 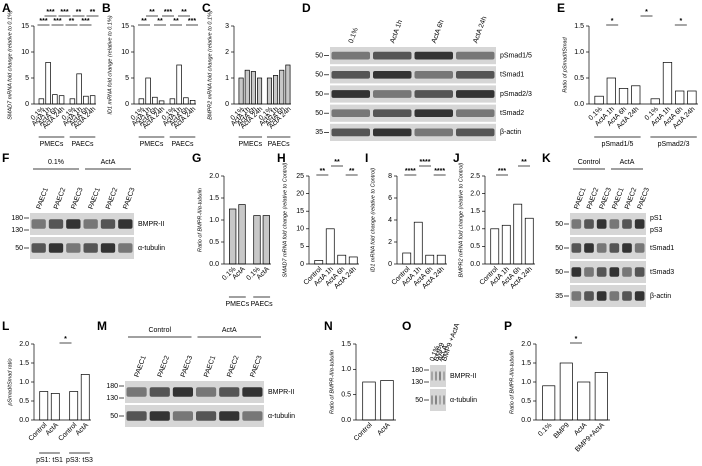 I want to click on y-tick-label: 15, so click(x=25, y=26).